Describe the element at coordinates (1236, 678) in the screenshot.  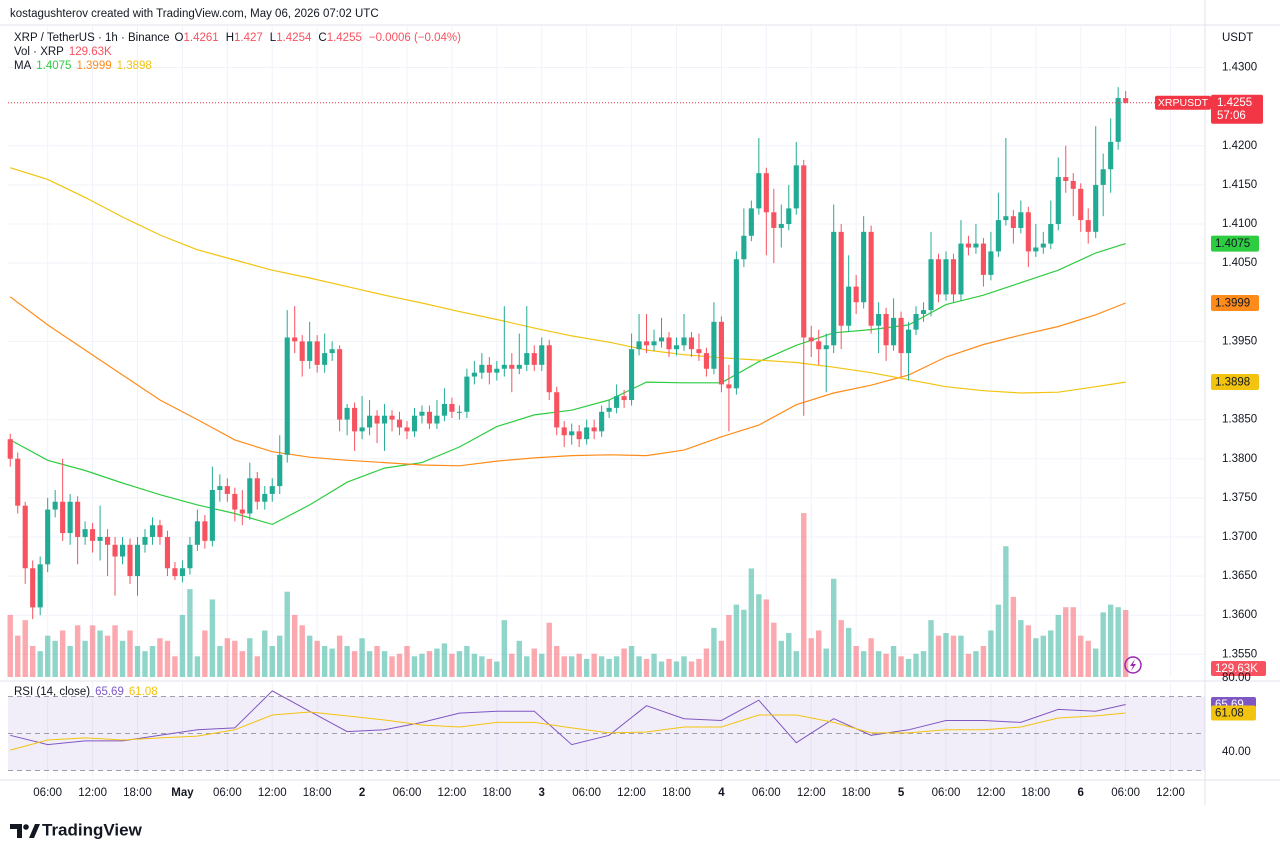
I see `rsi-tick-label: 80.00` at that location.